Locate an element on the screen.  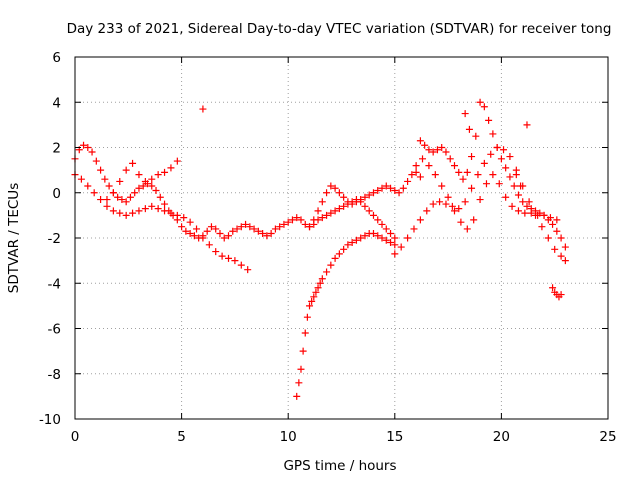
series-s1 is located at coordinates (235, 191).